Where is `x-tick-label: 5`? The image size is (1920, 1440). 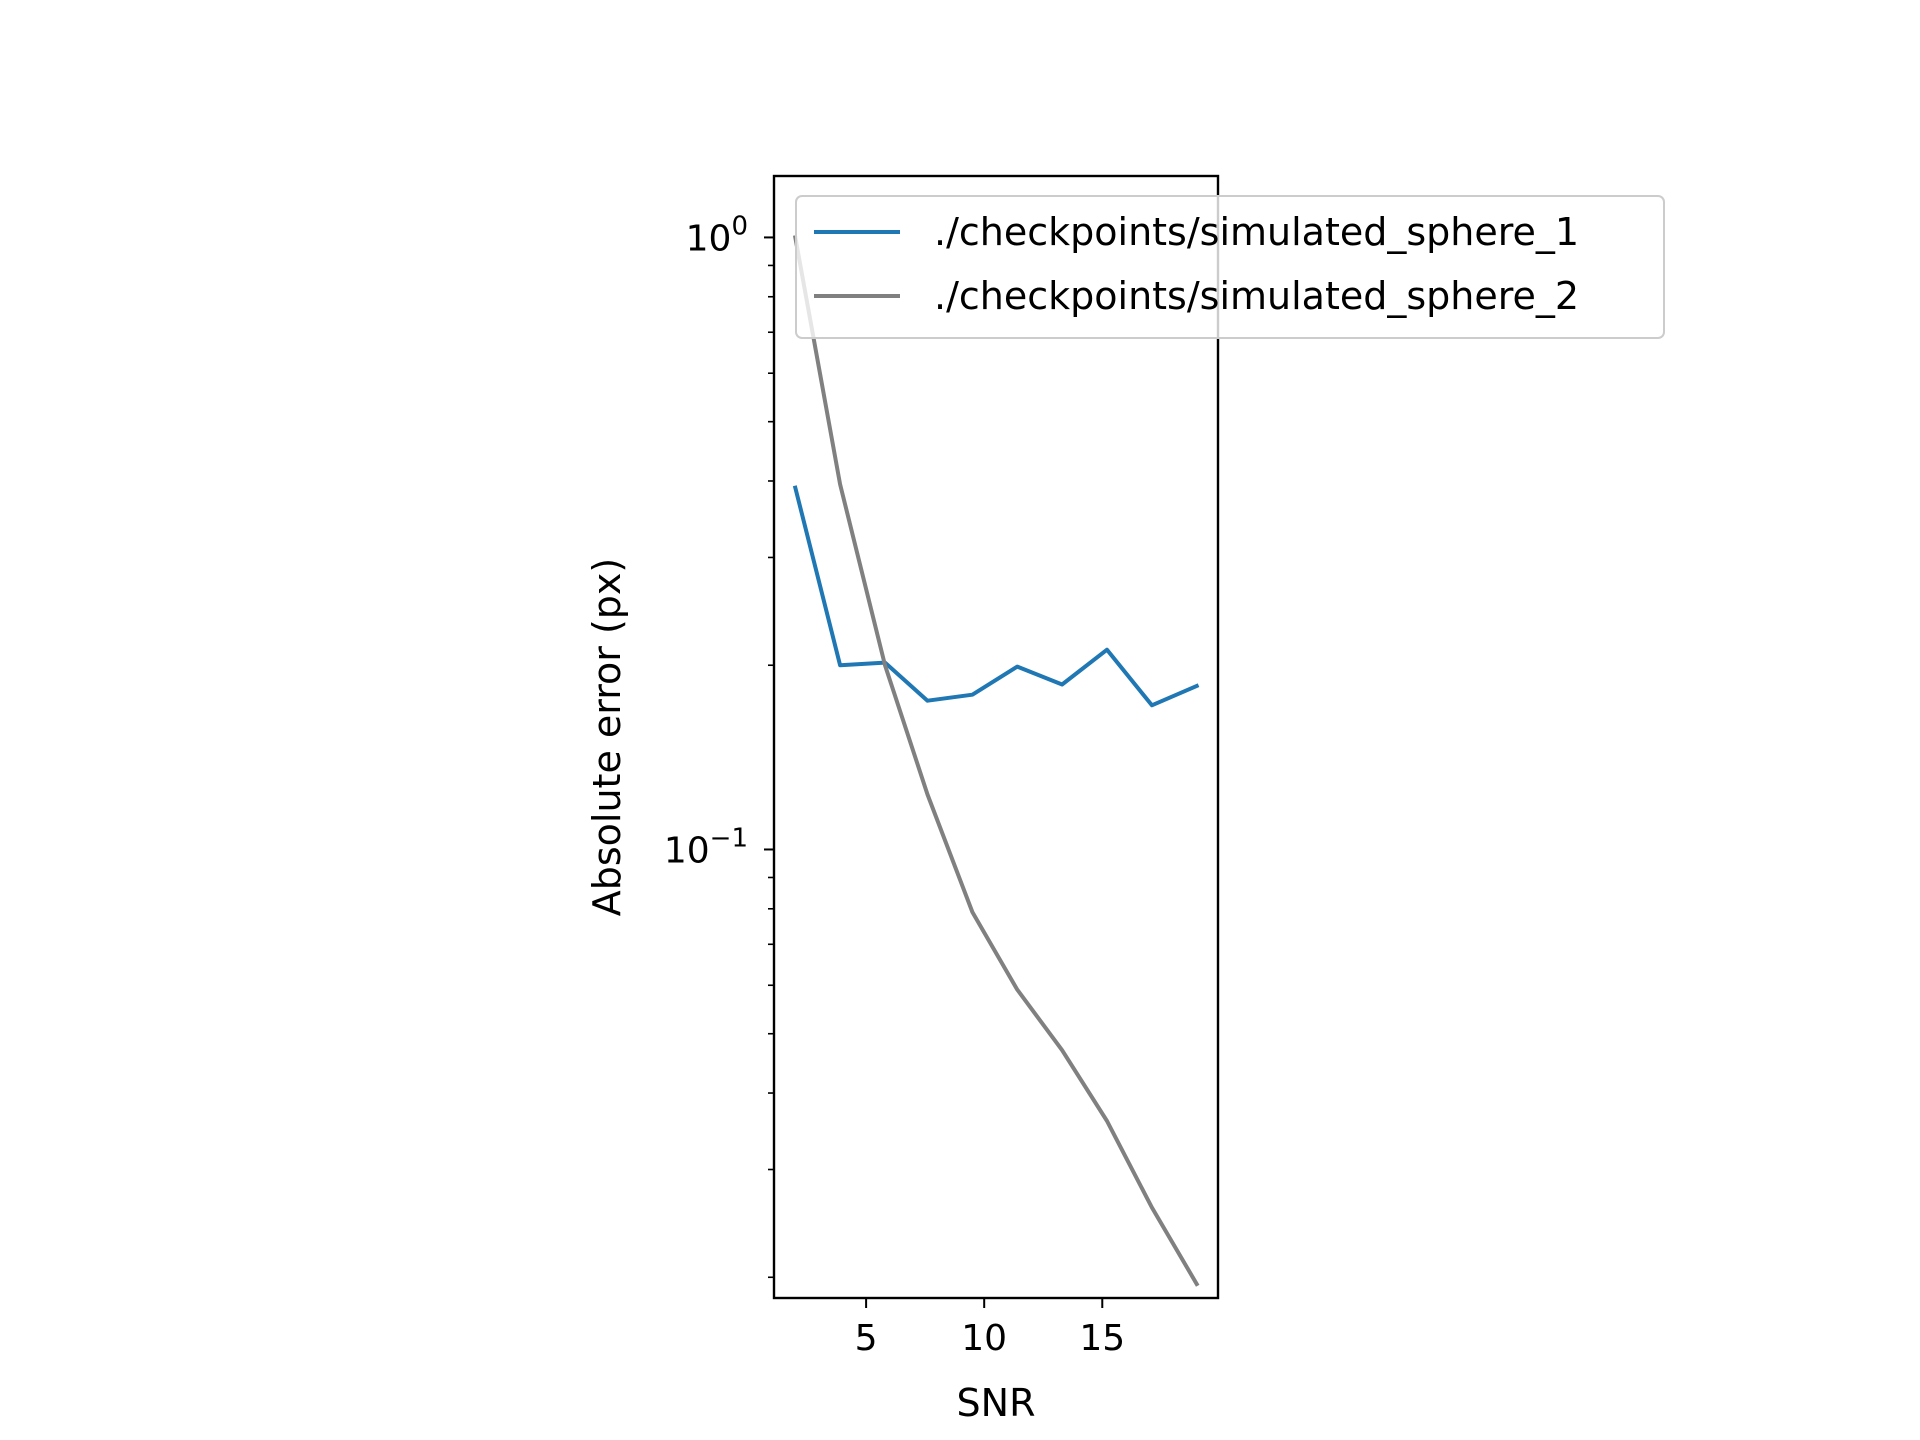 x-tick-label: 5 is located at coordinates (866, 1338).